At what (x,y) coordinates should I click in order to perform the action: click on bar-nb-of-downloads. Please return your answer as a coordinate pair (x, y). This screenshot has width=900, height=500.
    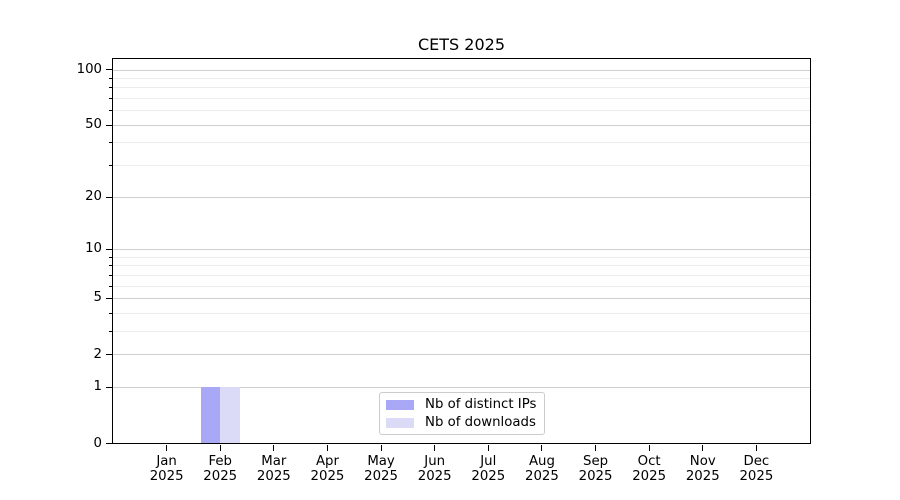
    Looking at the image, I should click on (230, 415).